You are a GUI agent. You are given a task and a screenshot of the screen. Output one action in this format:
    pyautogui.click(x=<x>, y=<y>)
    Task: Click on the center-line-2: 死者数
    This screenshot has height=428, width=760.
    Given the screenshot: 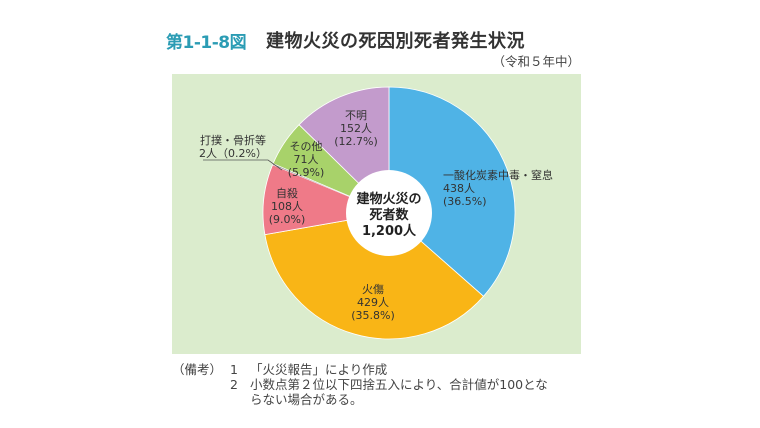 What is the action you would take?
    pyautogui.click(x=389, y=215)
    